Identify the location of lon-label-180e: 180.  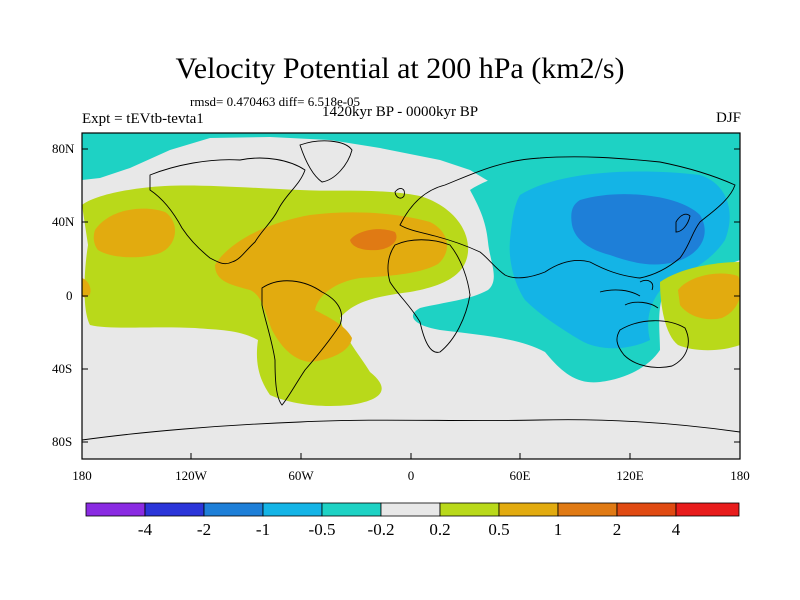
(740, 475).